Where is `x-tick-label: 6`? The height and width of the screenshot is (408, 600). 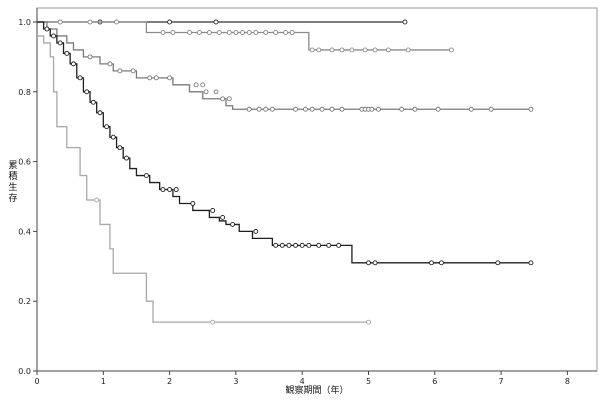 x-tick-label: 6 is located at coordinates (434, 381).